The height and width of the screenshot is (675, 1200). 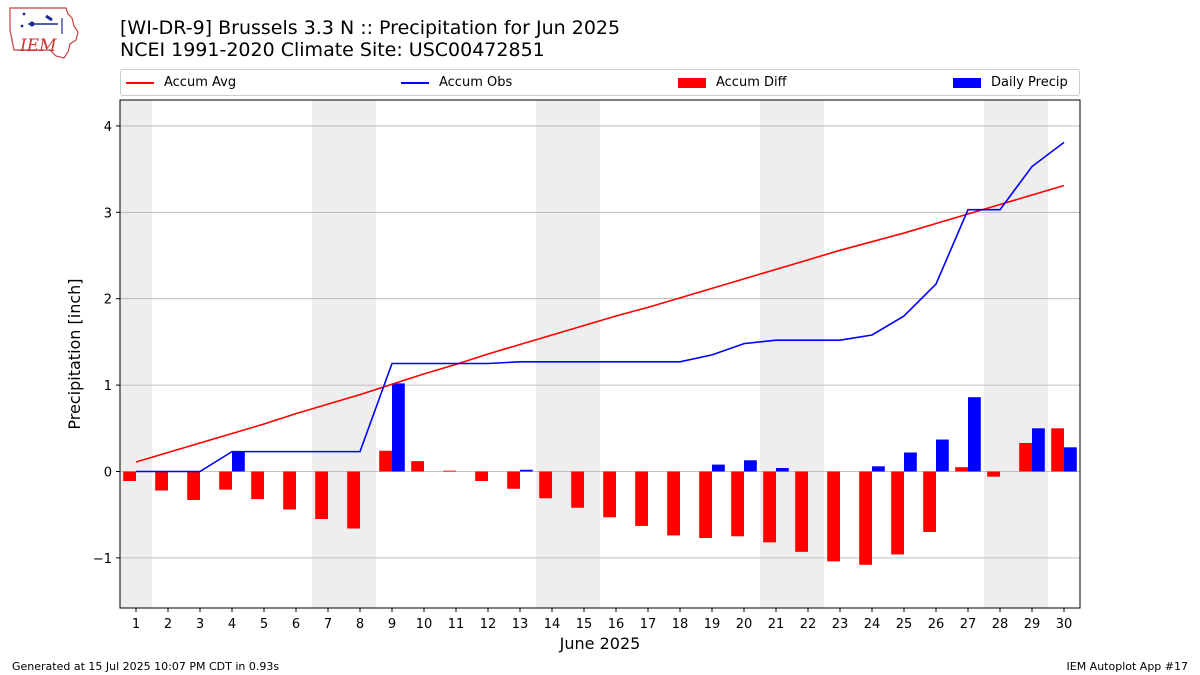 I want to click on y-axis-label: Precipitation [inch], so click(x=74, y=353).